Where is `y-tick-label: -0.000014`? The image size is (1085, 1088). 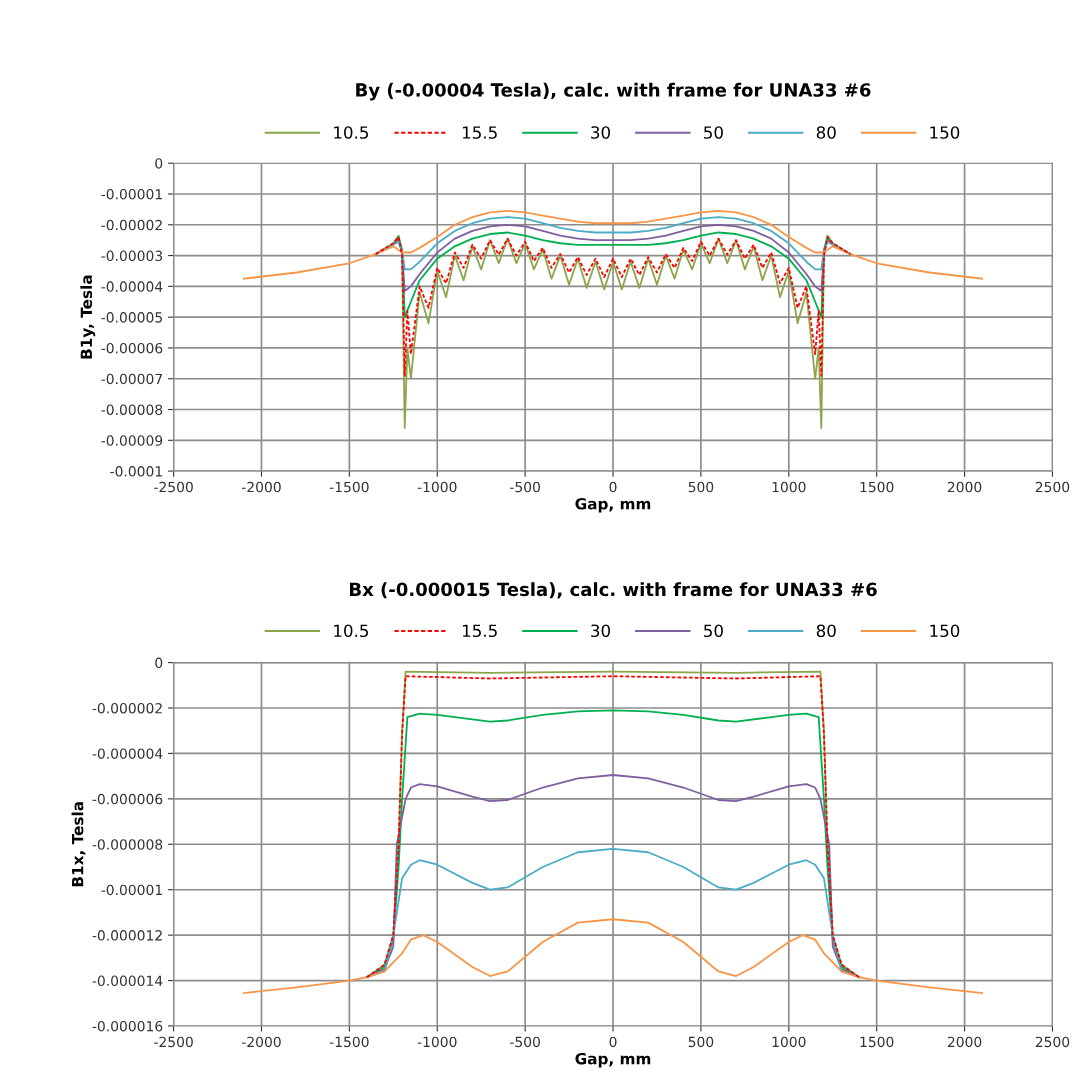 y-tick-label: -0.000014 is located at coordinates (127, 981).